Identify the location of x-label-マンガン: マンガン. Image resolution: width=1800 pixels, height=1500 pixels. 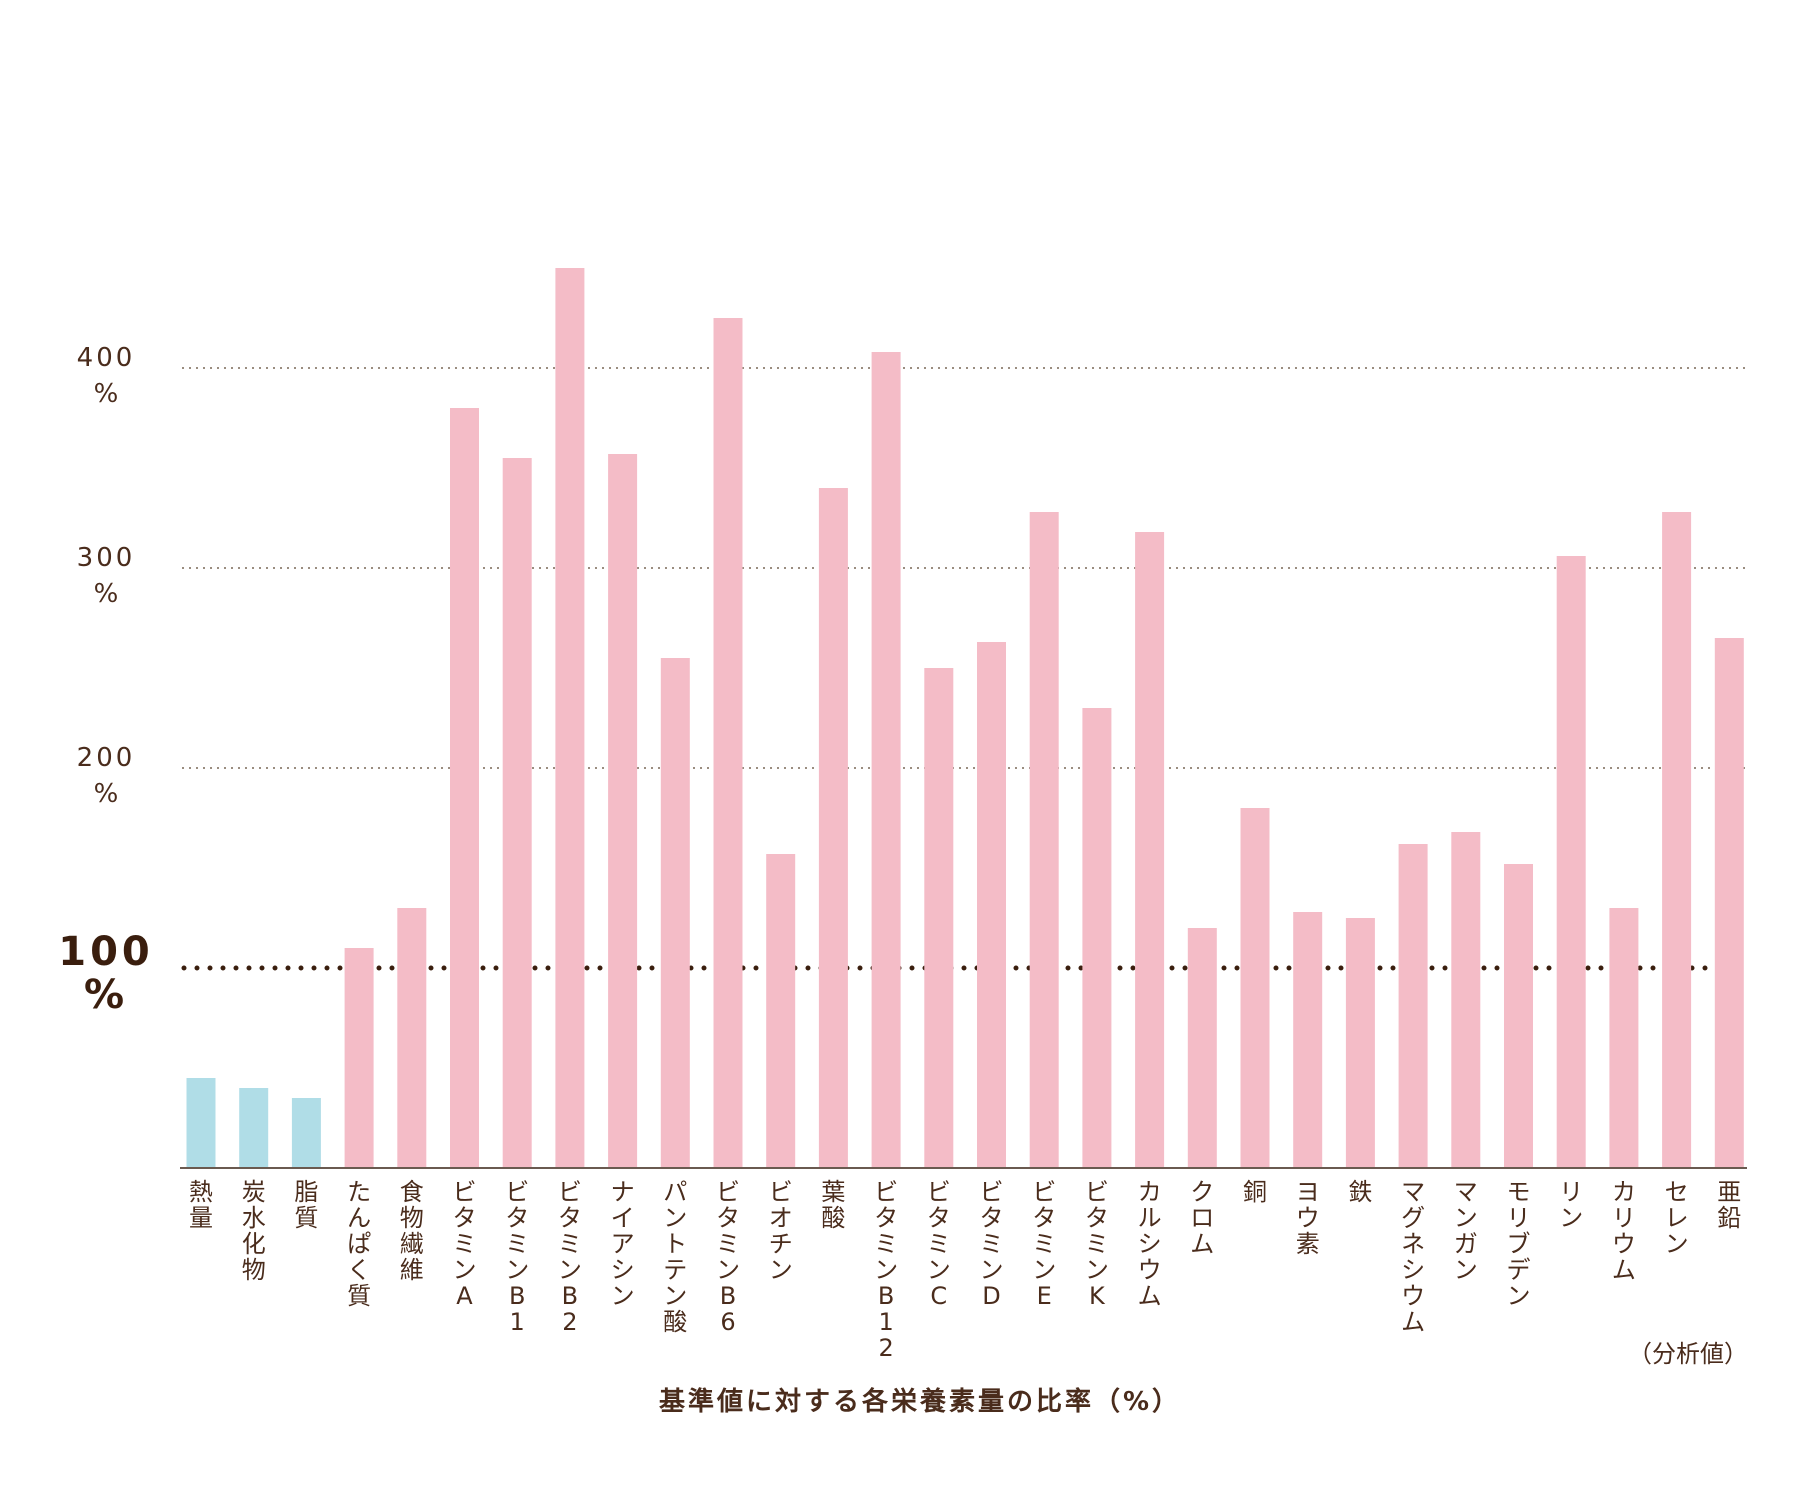
(1466, 1231).